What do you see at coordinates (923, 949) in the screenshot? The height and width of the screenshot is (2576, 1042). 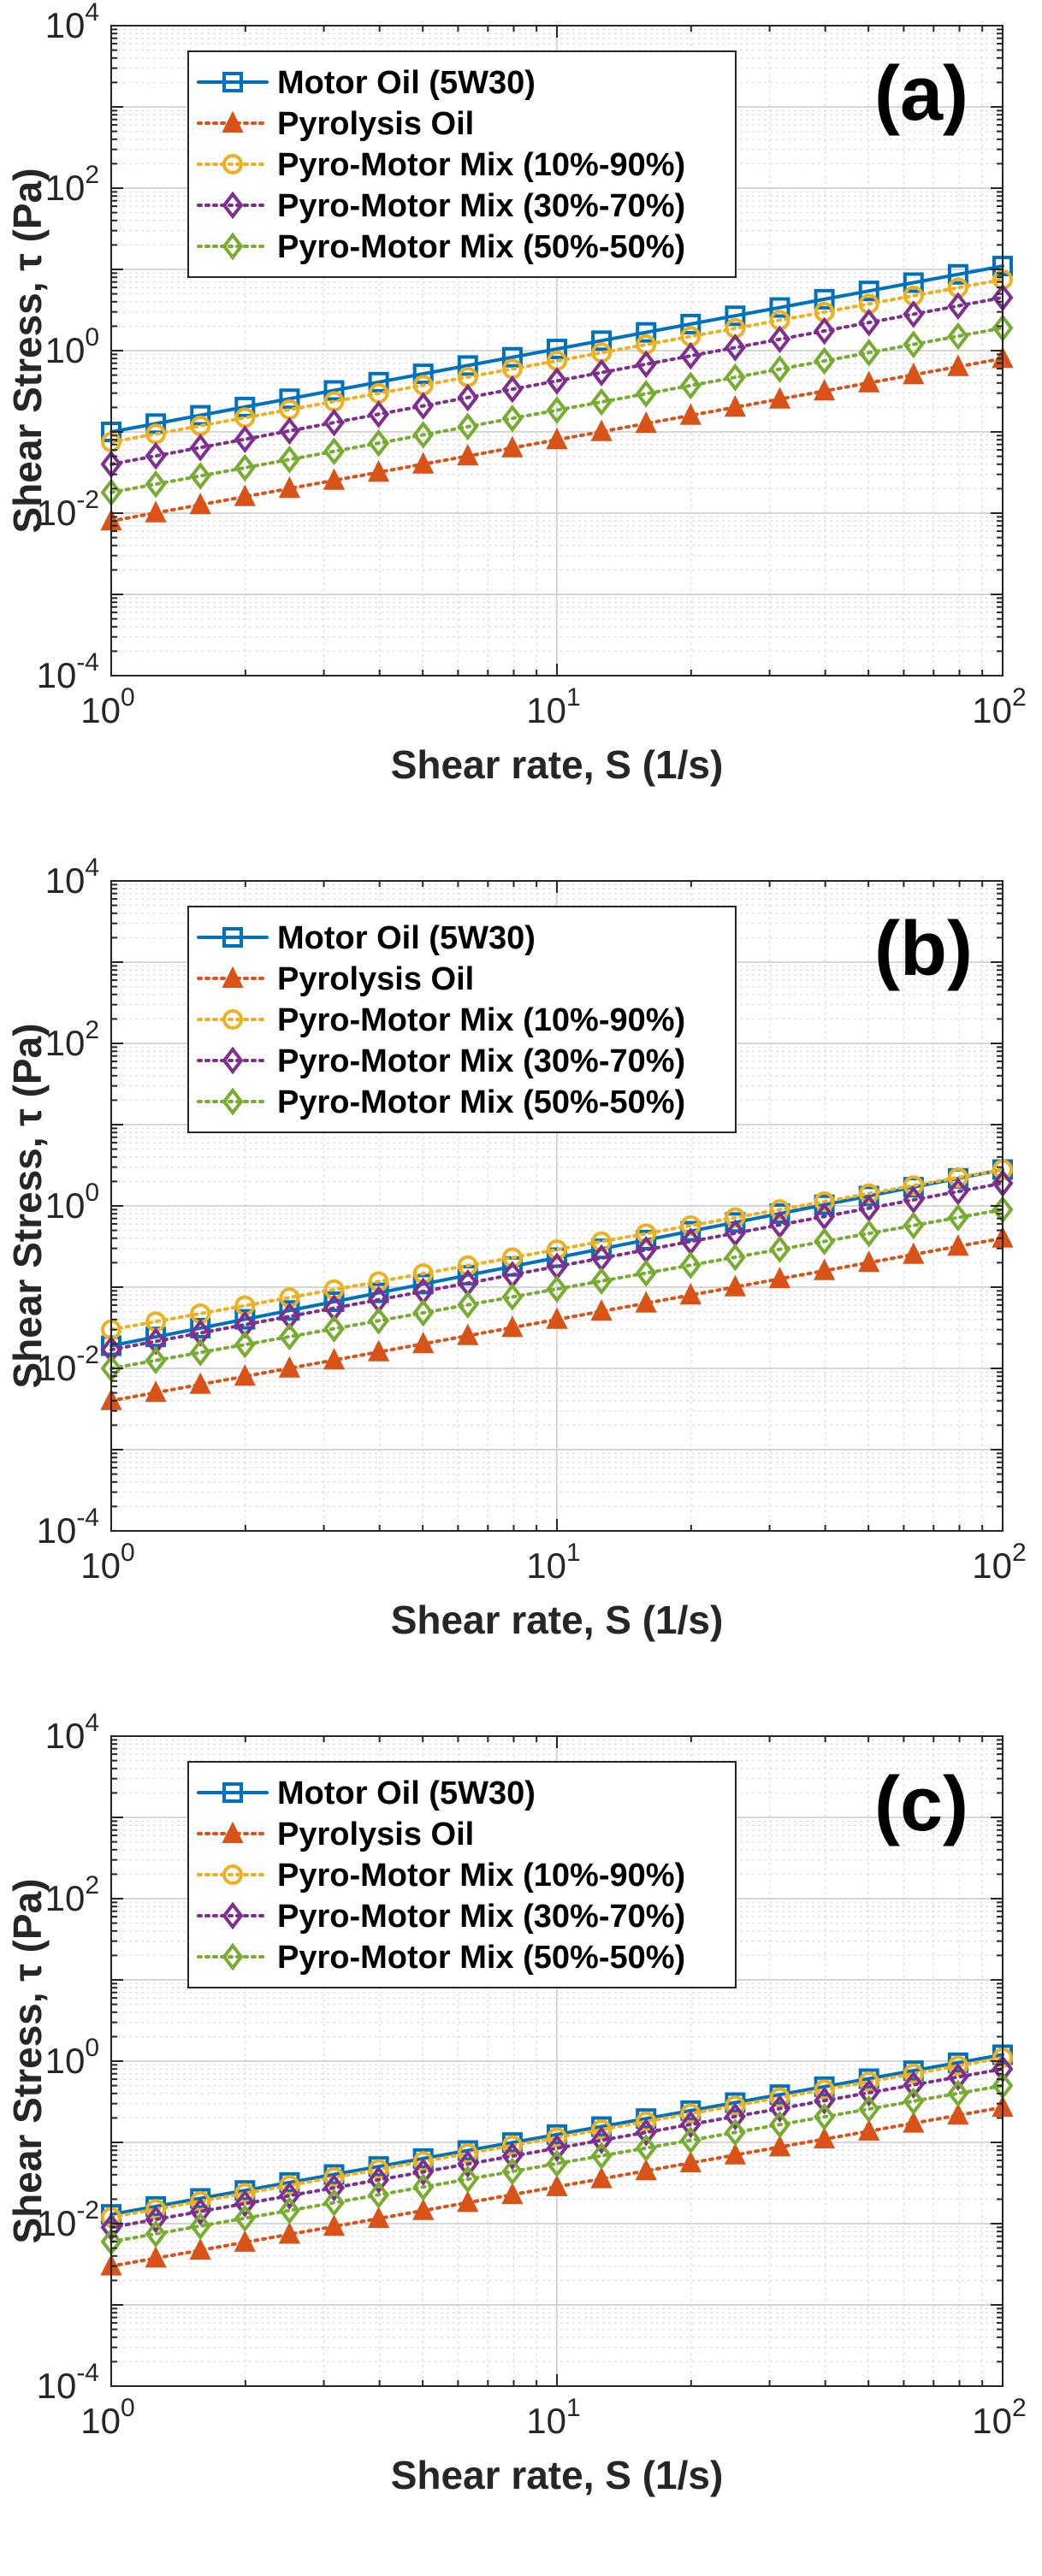 I see `panel-tag: (b)` at bounding box center [923, 949].